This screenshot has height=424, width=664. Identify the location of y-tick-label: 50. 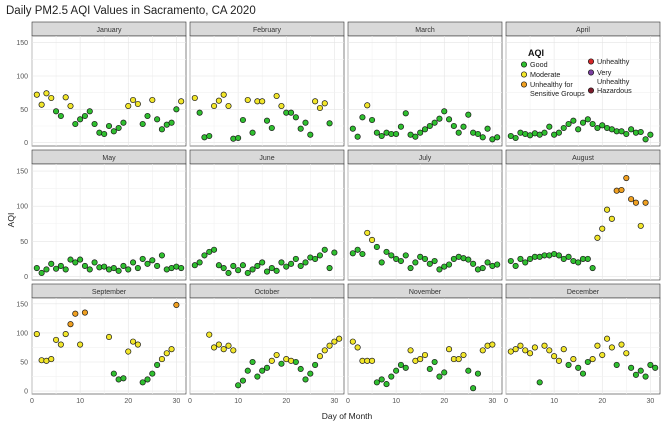
(24, 363).